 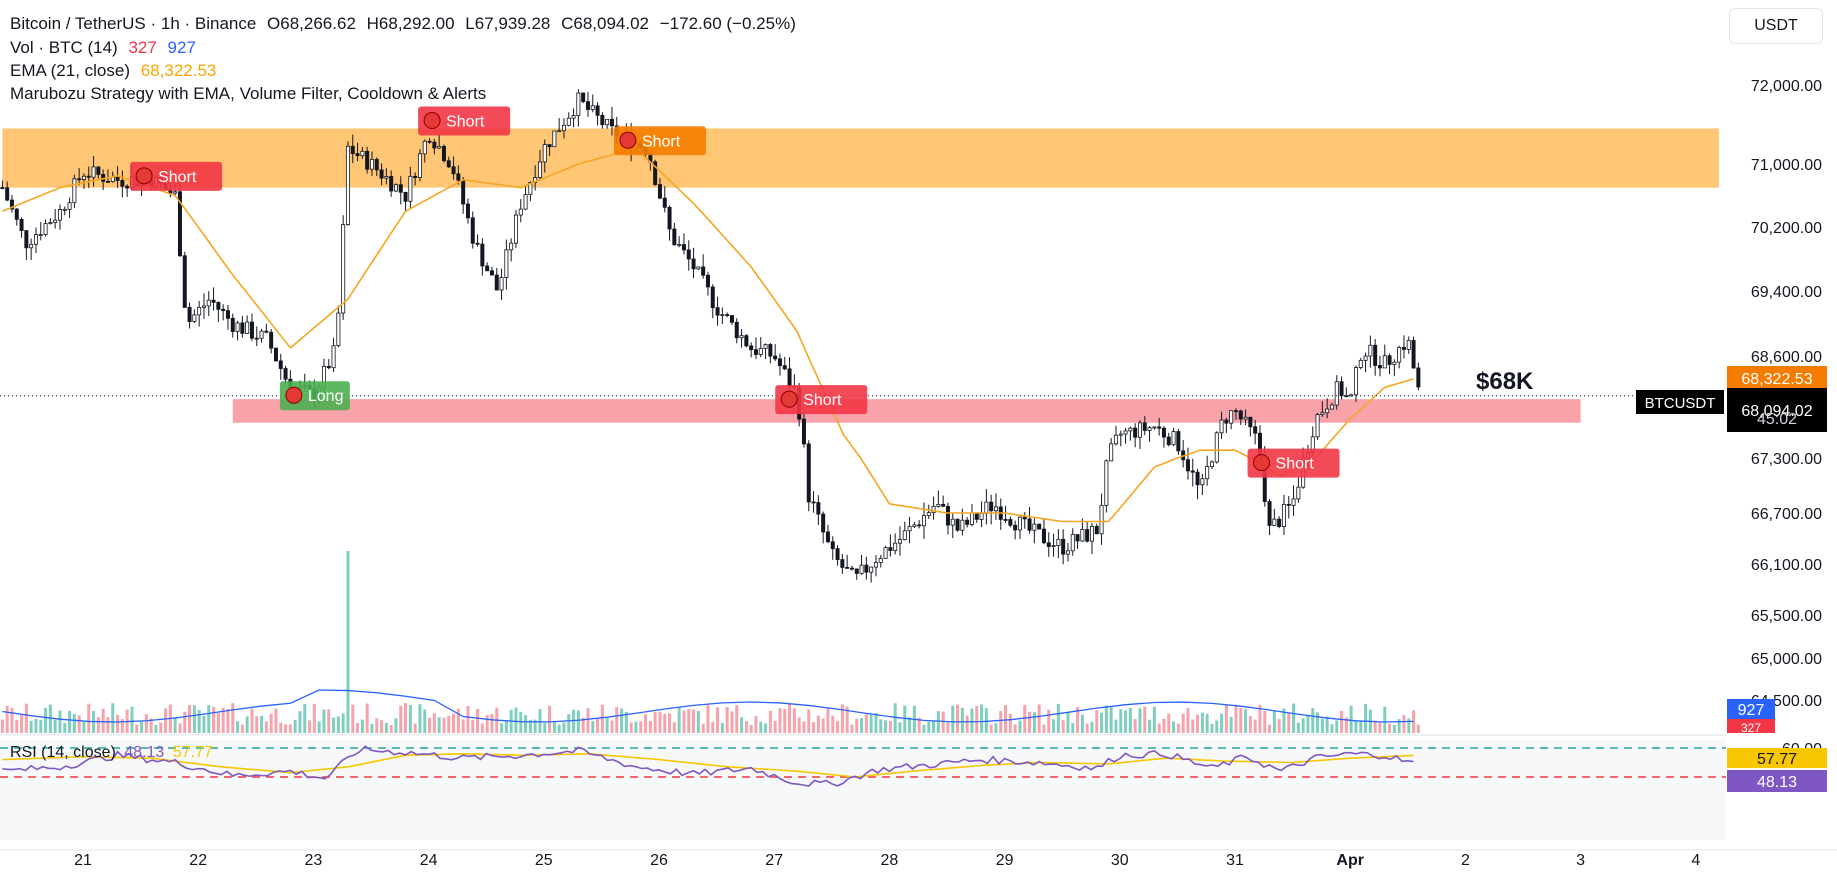 I want to click on price-tick-label: 67,300.00, so click(x=1786, y=459).